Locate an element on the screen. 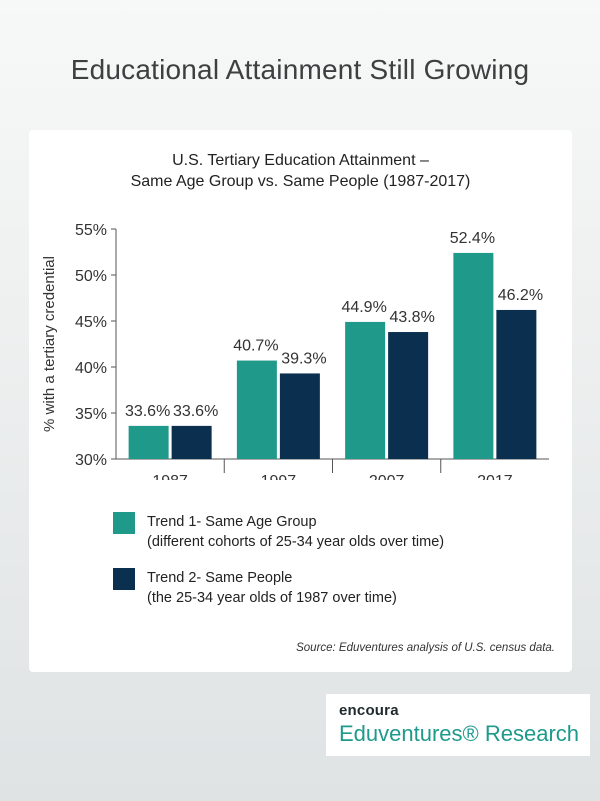 The height and width of the screenshot is (801, 600). y-tick-label: 50% is located at coordinates (91, 276).